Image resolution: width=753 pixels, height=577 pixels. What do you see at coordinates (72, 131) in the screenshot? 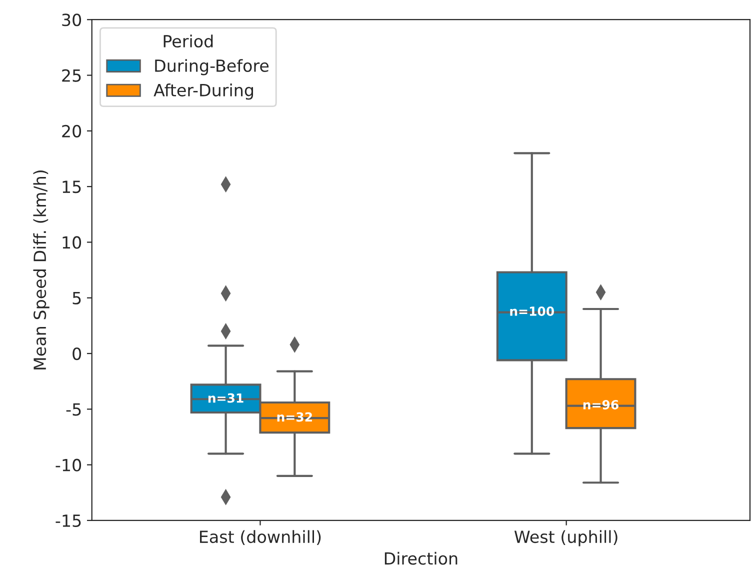
I see `y-tick-label: 20` at bounding box center [72, 131].